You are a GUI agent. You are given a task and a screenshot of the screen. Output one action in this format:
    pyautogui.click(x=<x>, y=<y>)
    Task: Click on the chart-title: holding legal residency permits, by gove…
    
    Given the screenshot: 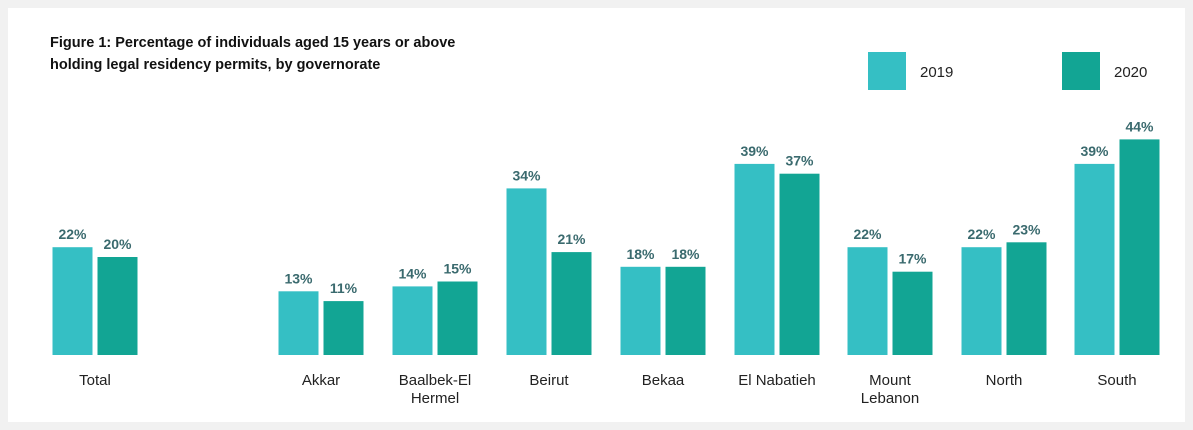 What is the action you would take?
    pyautogui.click(x=215, y=65)
    